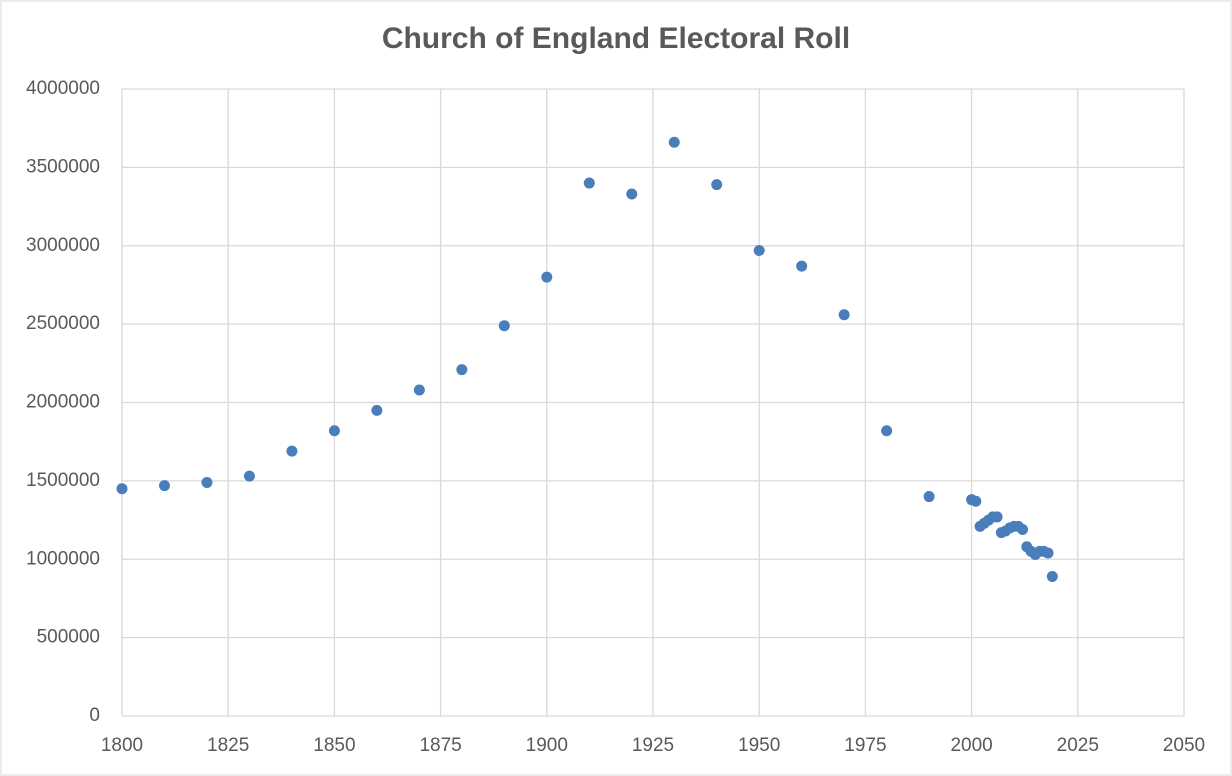  Describe the element at coordinates (971, 745) in the screenshot. I see `x-tick-label: 2000` at that location.